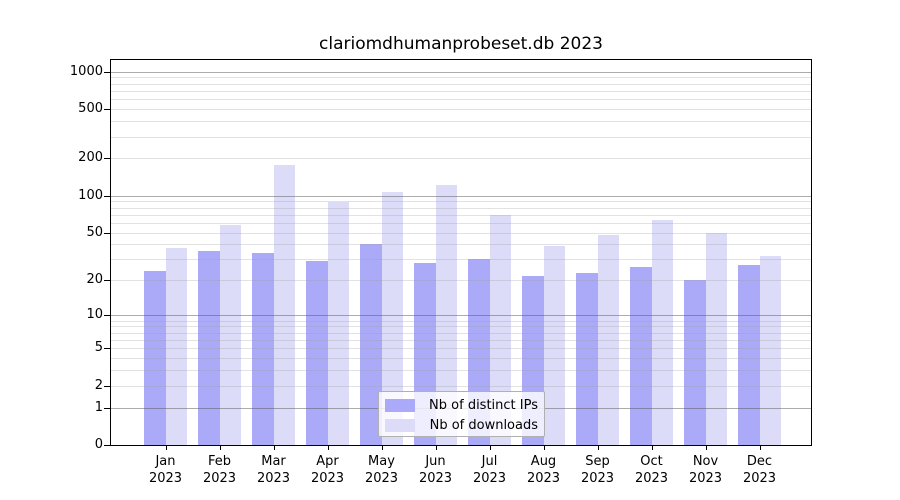 This screenshot has width=900, height=500. I want to click on bar-nb-of-distinct-ips-dec, so click(749, 354).